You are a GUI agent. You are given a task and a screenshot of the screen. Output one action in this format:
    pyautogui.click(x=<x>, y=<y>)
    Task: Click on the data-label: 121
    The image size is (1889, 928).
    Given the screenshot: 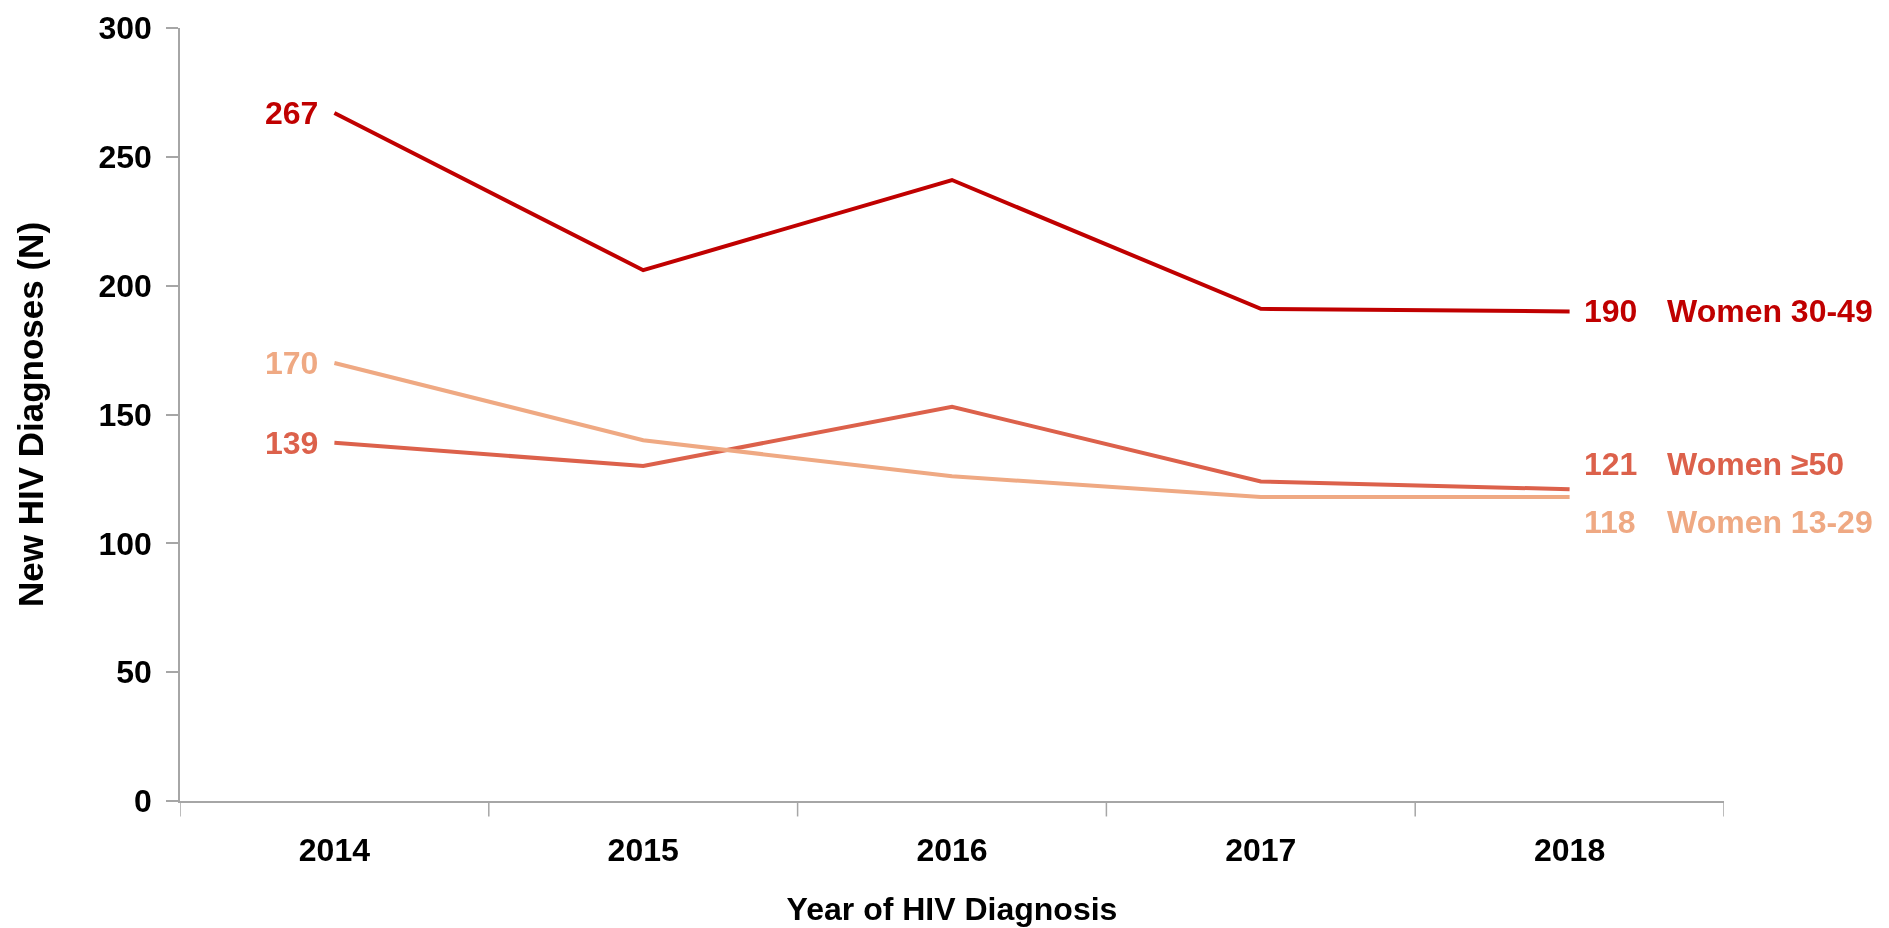 What is the action you would take?
    pyautogui.click(x=1611, y=464)
    